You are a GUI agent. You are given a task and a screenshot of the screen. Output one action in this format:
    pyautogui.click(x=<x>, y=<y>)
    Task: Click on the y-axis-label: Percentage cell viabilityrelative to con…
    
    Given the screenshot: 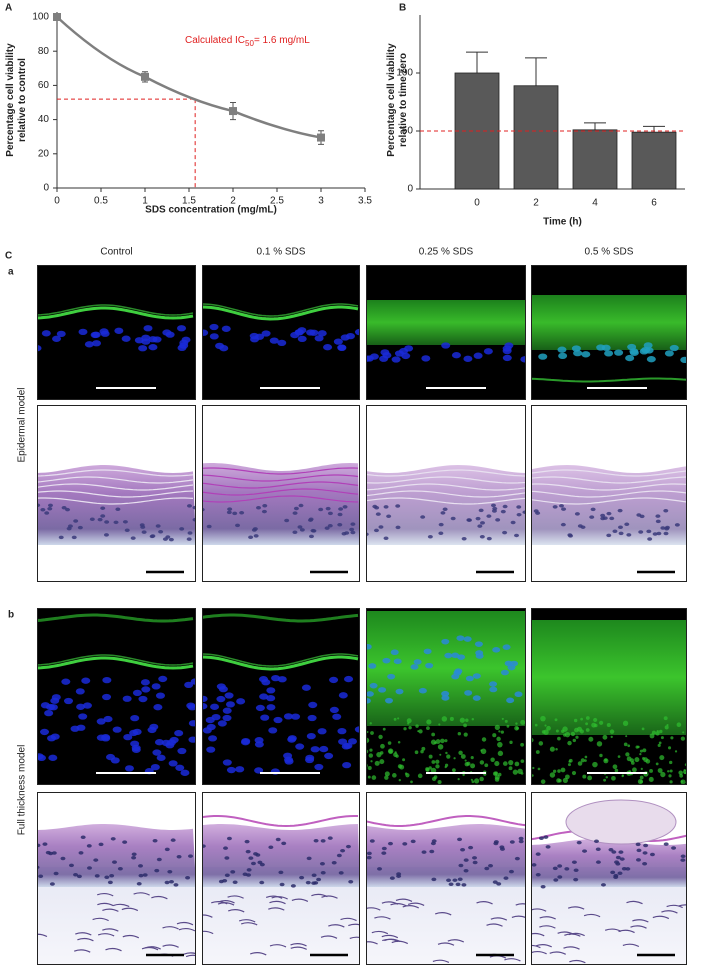 What is the action you would take?
    pyautogui.click(x=16, y=100)
    